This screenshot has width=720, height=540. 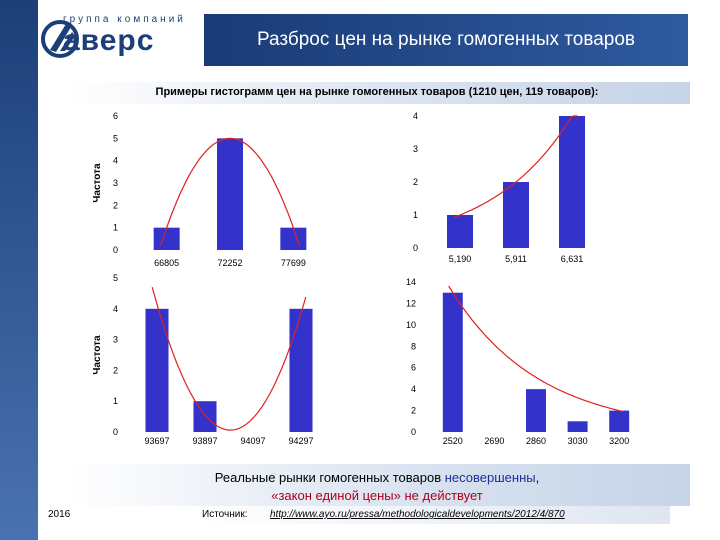 What do you see at coordinates (536, 441) in the screenshot?
I see `x-tick-label: 2860` at bounding box center [536, 441].